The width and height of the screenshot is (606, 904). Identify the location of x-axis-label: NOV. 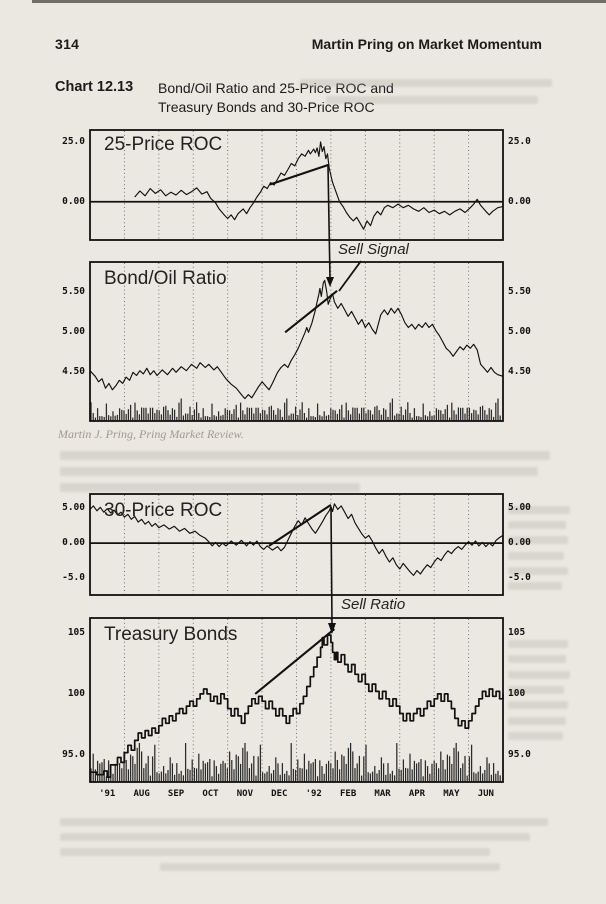
(244, 794).